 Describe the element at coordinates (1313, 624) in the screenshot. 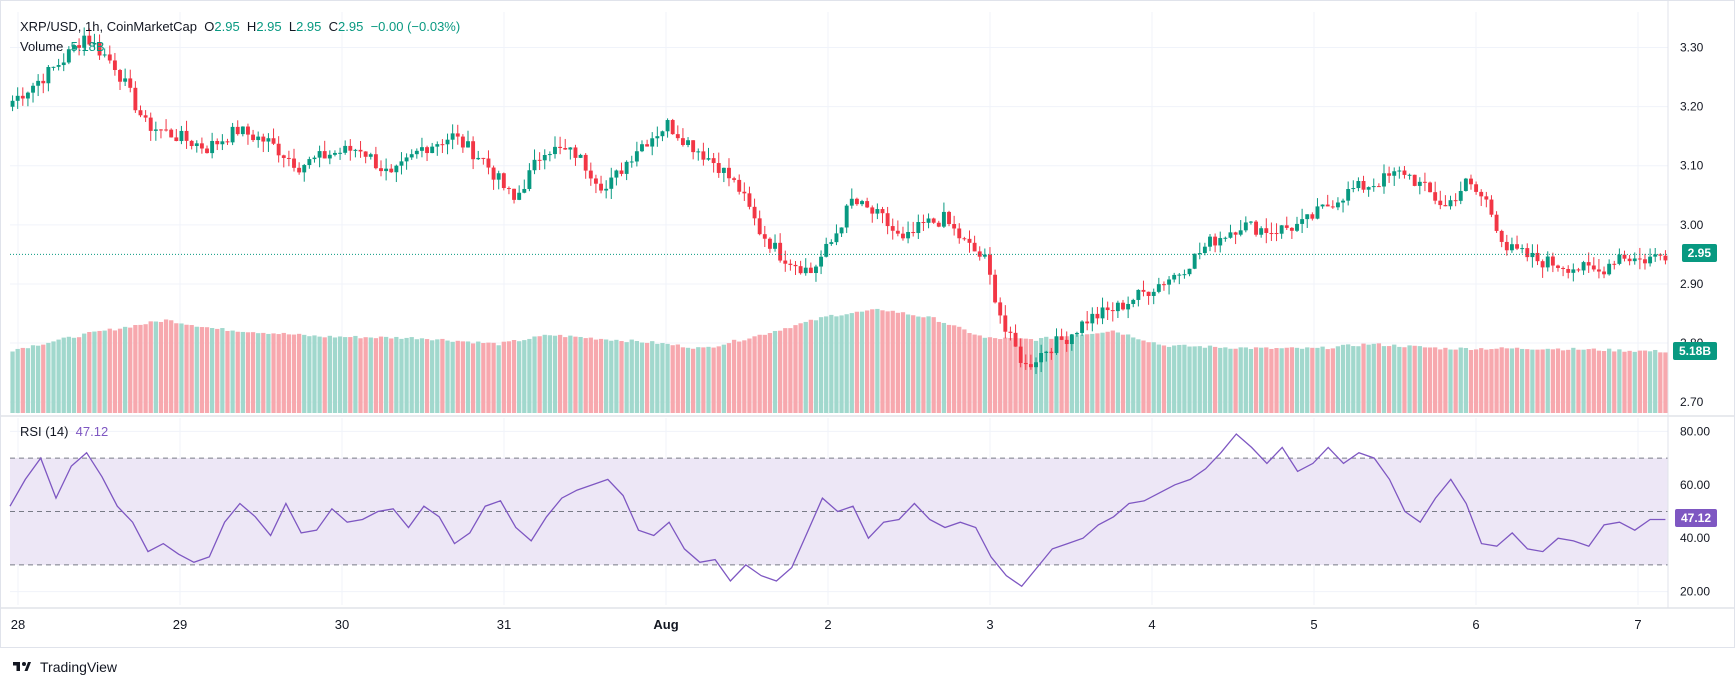

I see `time-tick-label: 5` at that location.